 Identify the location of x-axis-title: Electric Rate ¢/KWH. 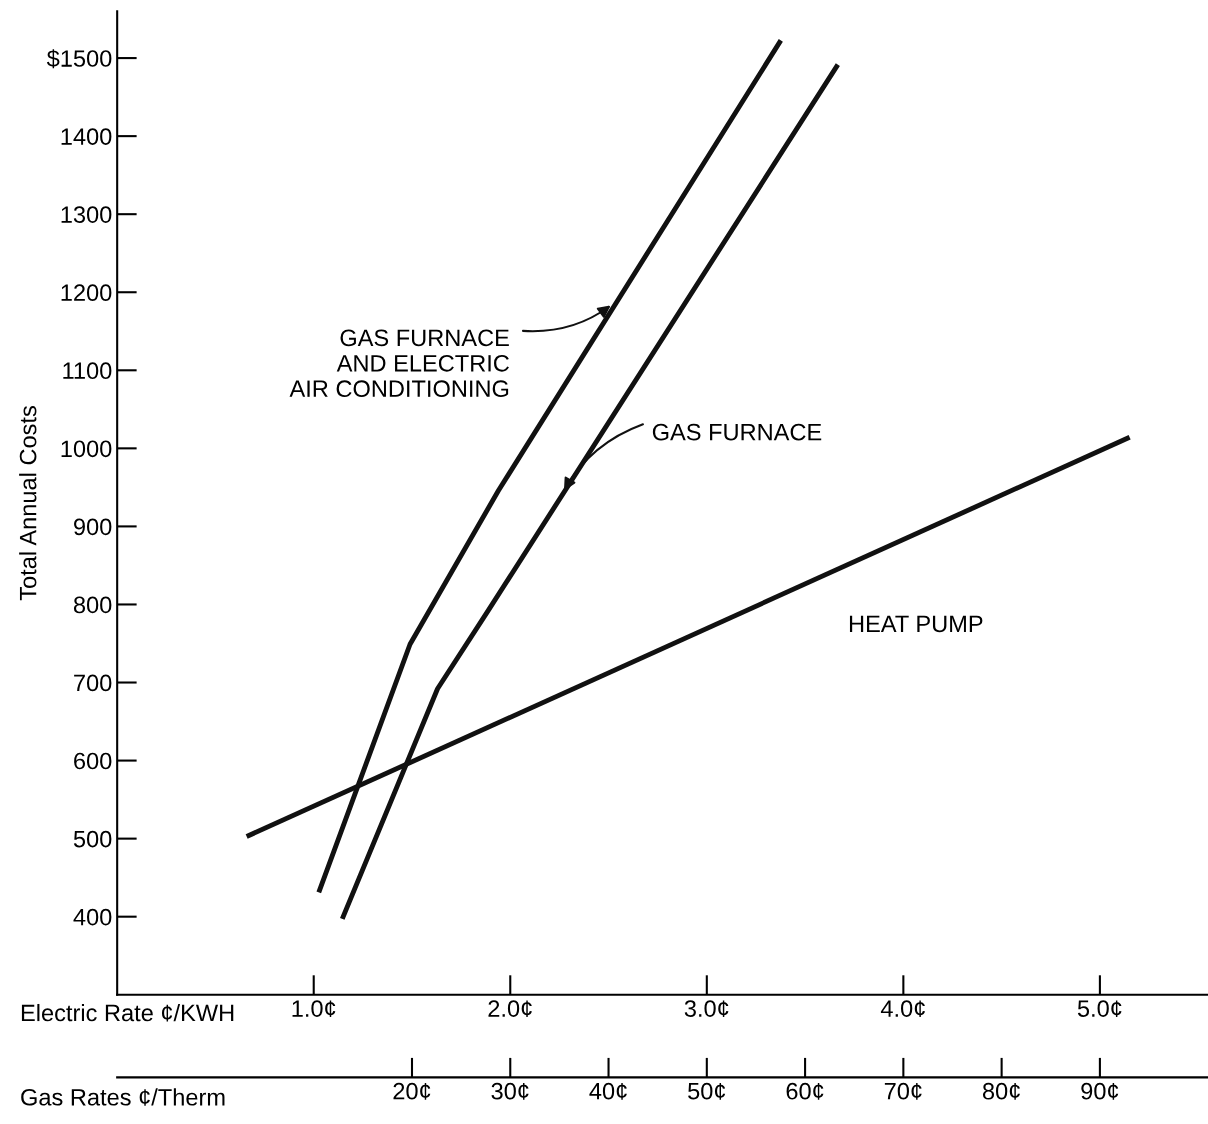
(127, 1012).